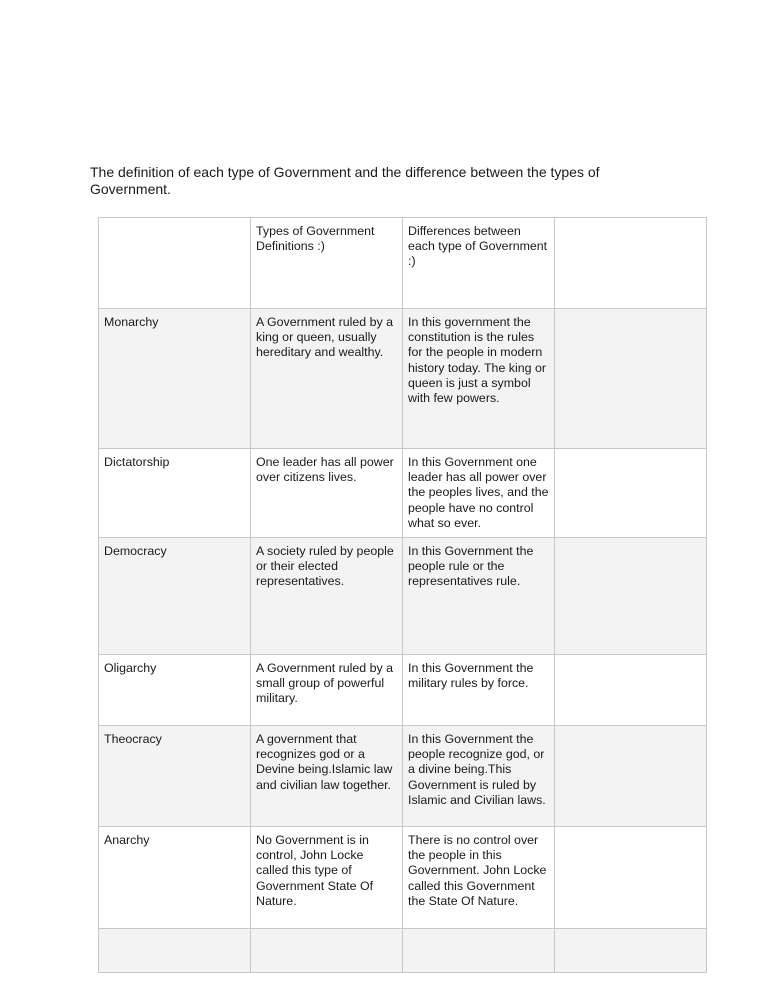 The width and height of the screenshot is (768, 994). What do you see at coordinates (174, 776) in the screenshot?
I see `government-type-cell: Theocracy` at bounding box center [174, 776].